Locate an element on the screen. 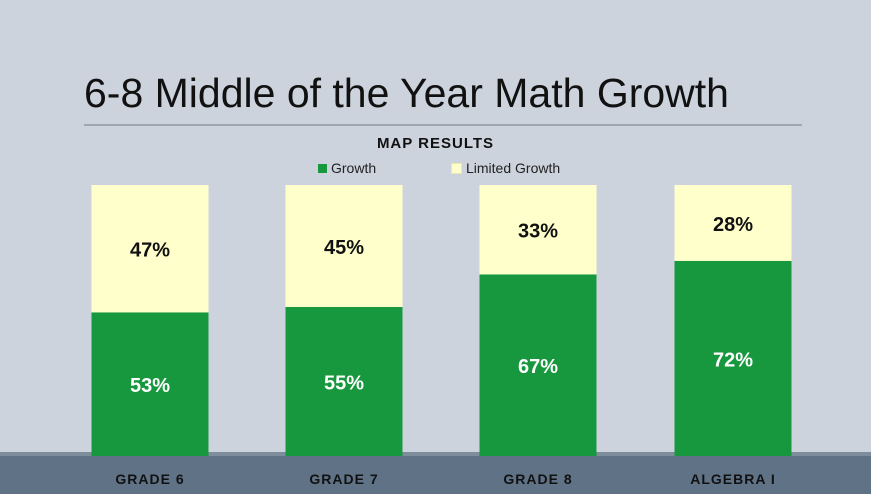 The height and width of the screenshot is (494, 871). data-label-growth-grade-8: 67% is located at coordinates (538, 367).